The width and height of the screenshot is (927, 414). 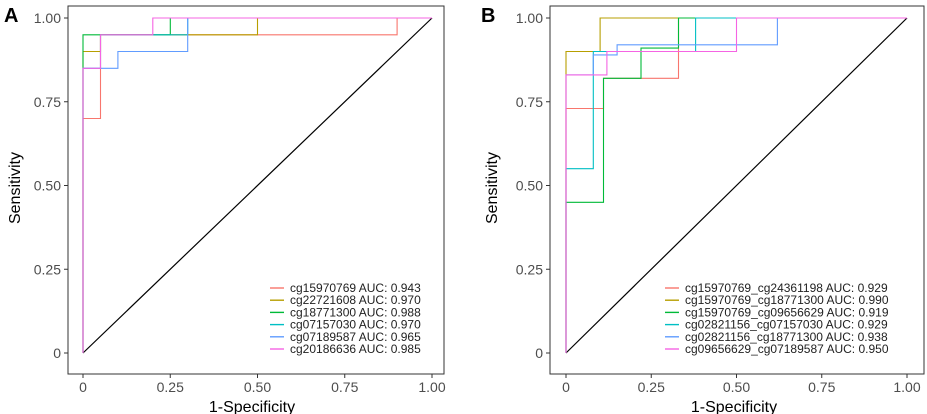 I want to click on x-axis-title-b: 1-Specificity, so click(x=734, y=406).